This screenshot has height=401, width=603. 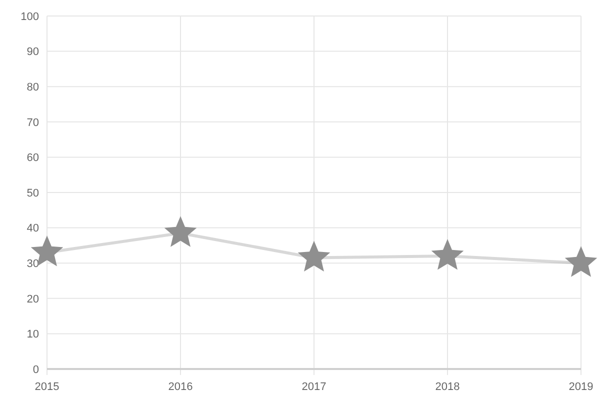 What do you see at coordinates (32, 158) in the screenshot?
I see `y-tick-label: 60` at bounding box center [32, 158].